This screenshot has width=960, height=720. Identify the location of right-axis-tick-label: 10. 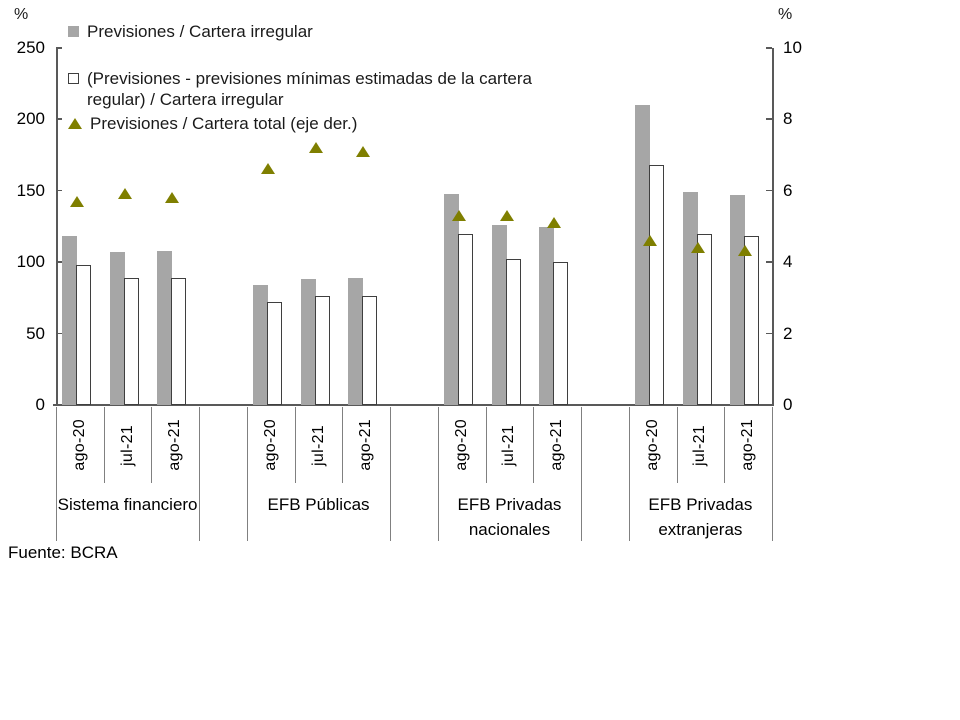
(792, 47).